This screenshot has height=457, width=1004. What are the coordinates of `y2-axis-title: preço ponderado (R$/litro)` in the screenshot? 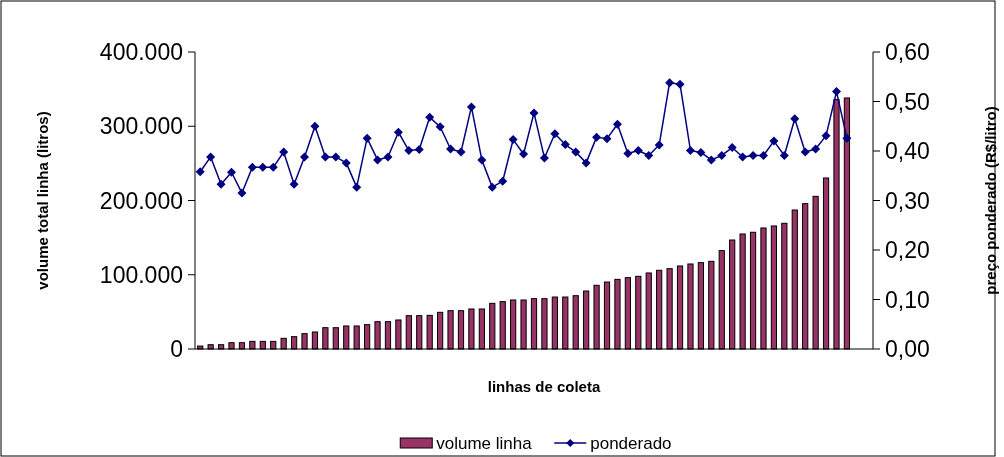 It's located at (990, 200).